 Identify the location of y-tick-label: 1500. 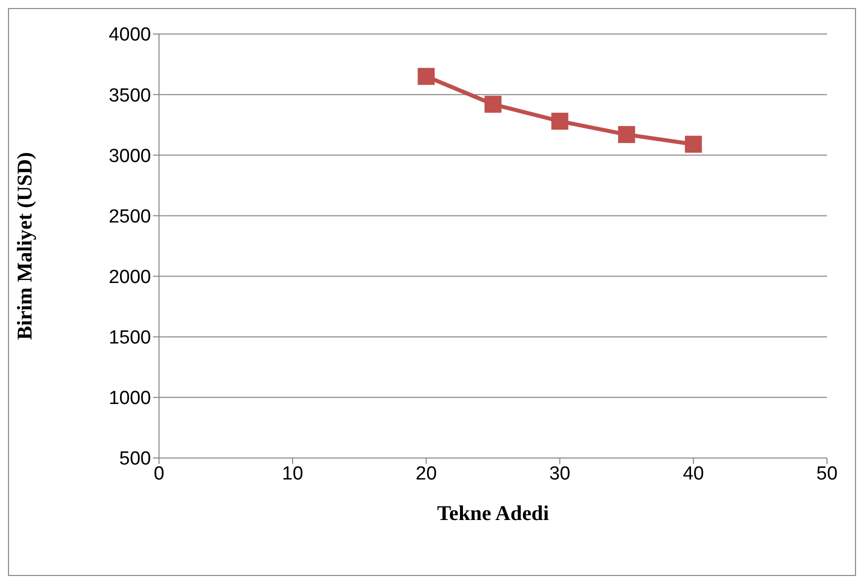
(129, 338).